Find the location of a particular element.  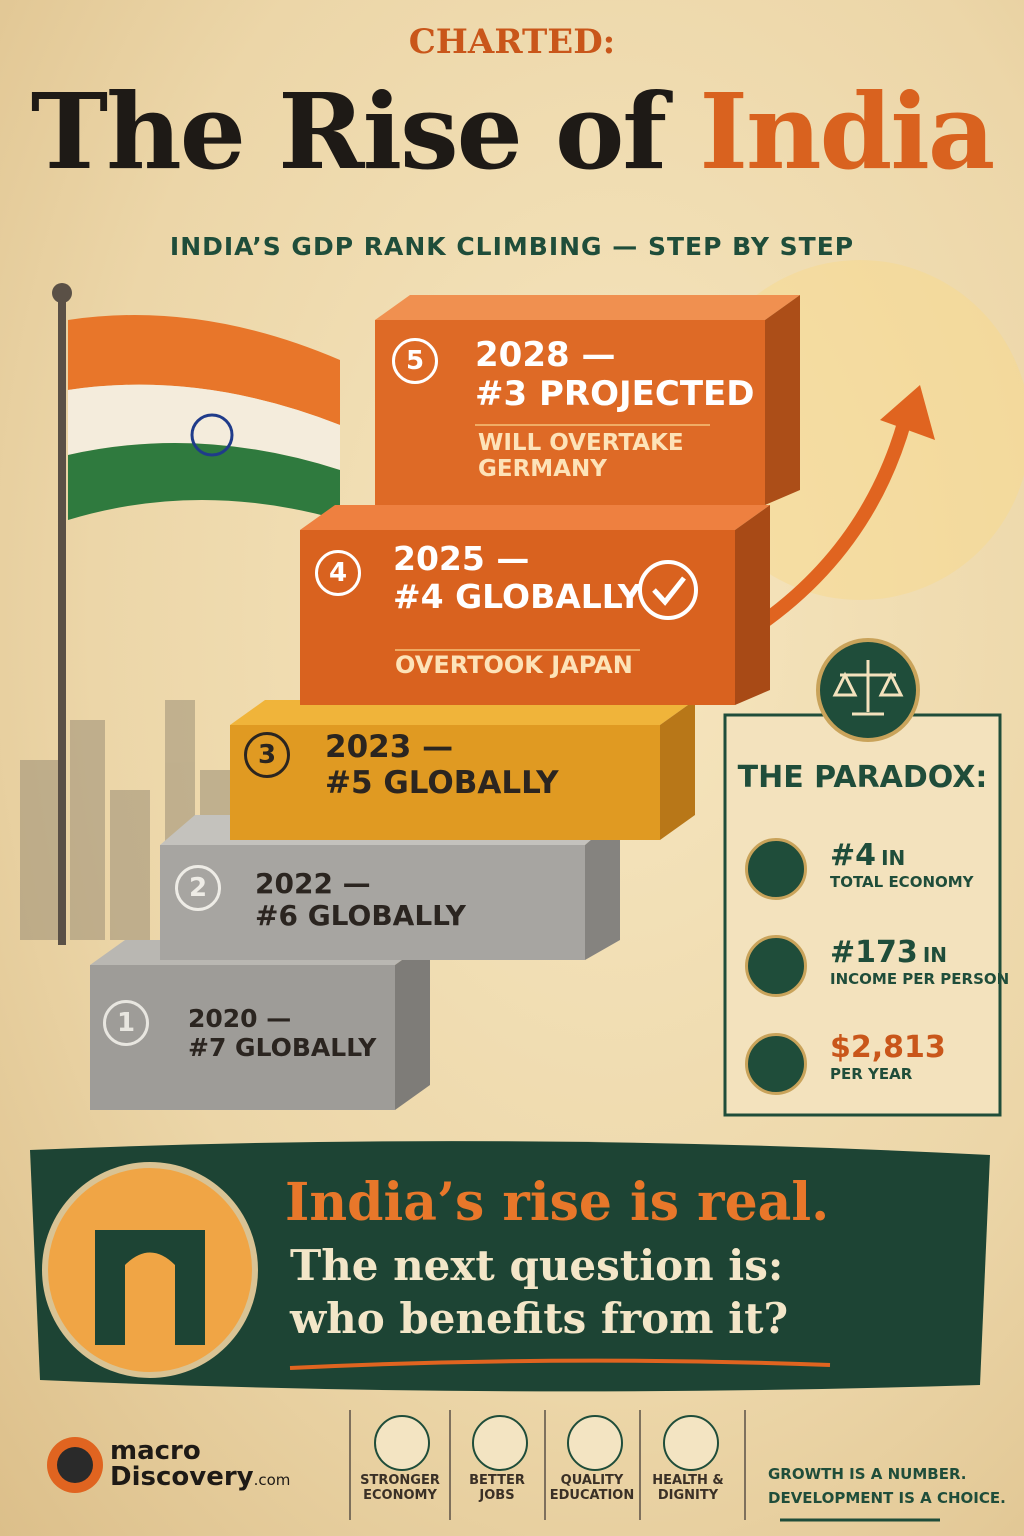

subtitle: INDIA’S GDP RANK CLIMBING — STEP BY STEP is located at coordinates (512, 246).